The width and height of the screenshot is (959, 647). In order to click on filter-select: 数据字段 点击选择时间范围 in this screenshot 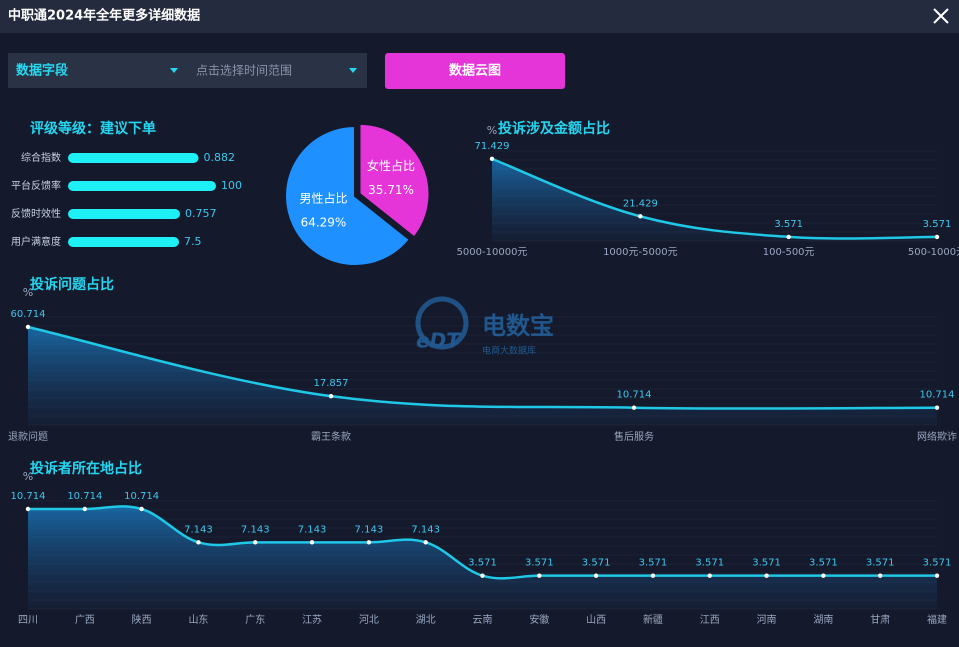, I will do `click(187, 70)`.